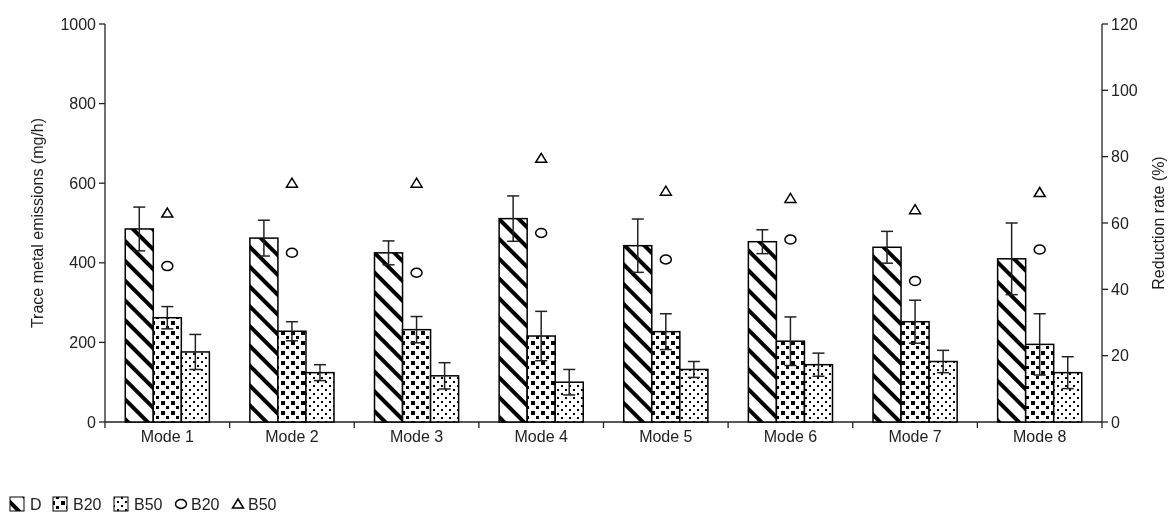  Describe the element at coordinates (92, 422) in the screenshot. I see `y-tick-label: 0` at that location.